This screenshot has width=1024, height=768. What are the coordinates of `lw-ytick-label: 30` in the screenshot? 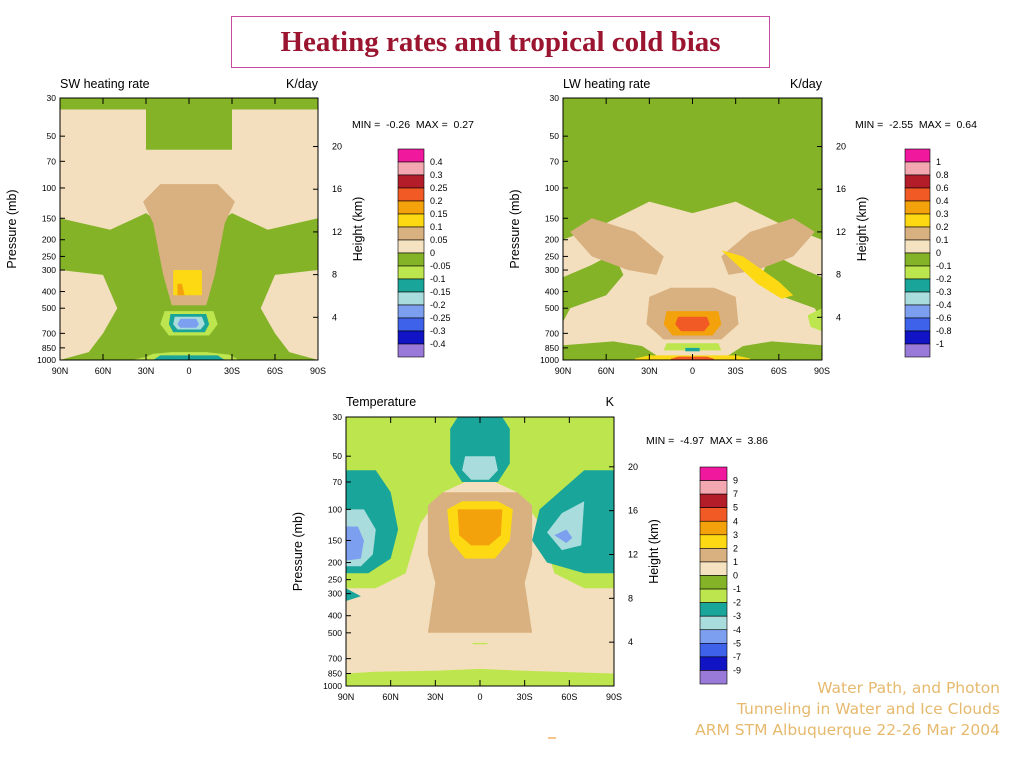 It's located at (555, 98).